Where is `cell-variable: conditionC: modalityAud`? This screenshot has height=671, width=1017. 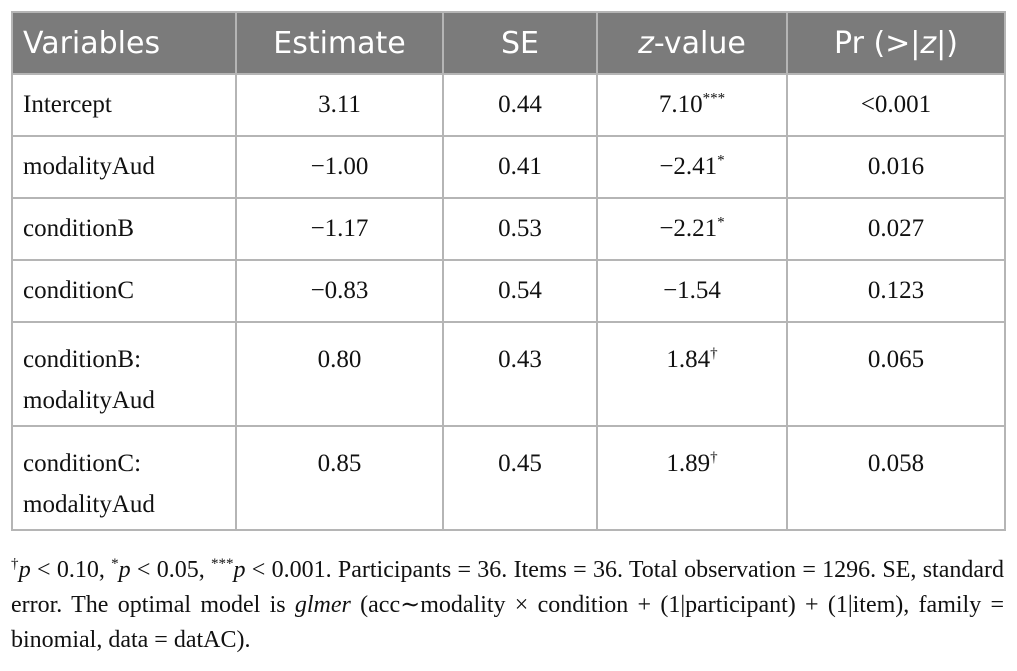 cell-variable: conditionC: modalityAud is located at coordinates (124, 478).